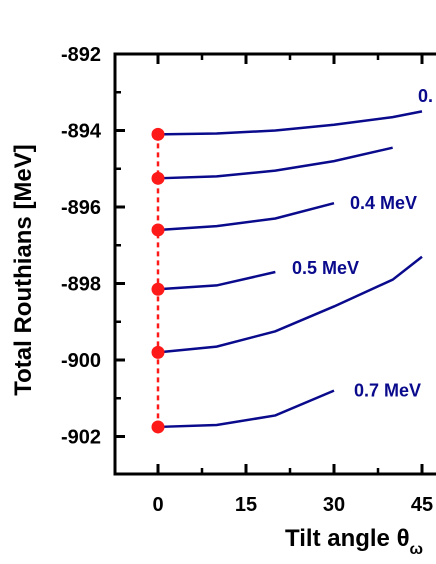 This screenshot has width=436, height=564. I want to click on series-label-2: 0.4 MeV, so click(383, 203).